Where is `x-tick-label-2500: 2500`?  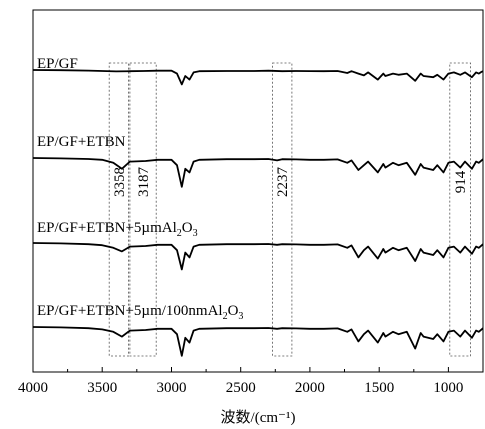 x-tick-label-2500: 2500 is located at coordinates (241, 388).